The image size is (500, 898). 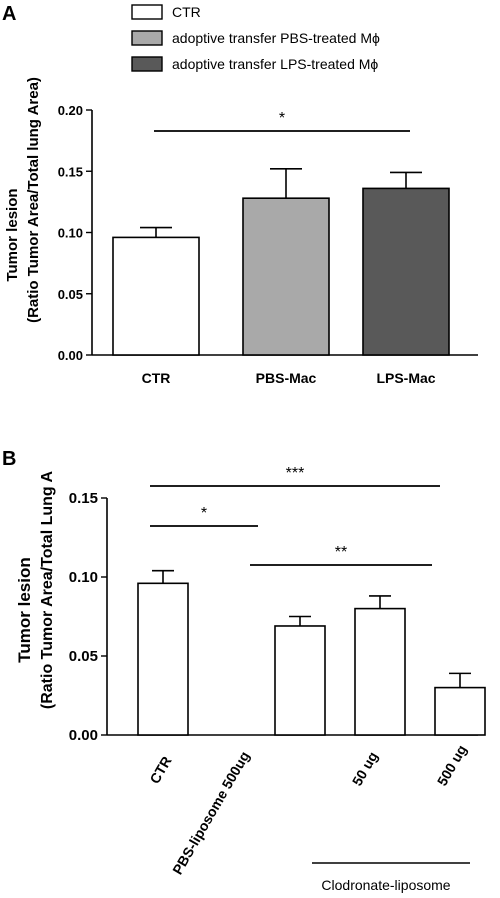 What do you see at coordinates (452, 765) in the screenshot?
I see `panel-b-category-label: 500 ug` at bounding box center [452, 765].